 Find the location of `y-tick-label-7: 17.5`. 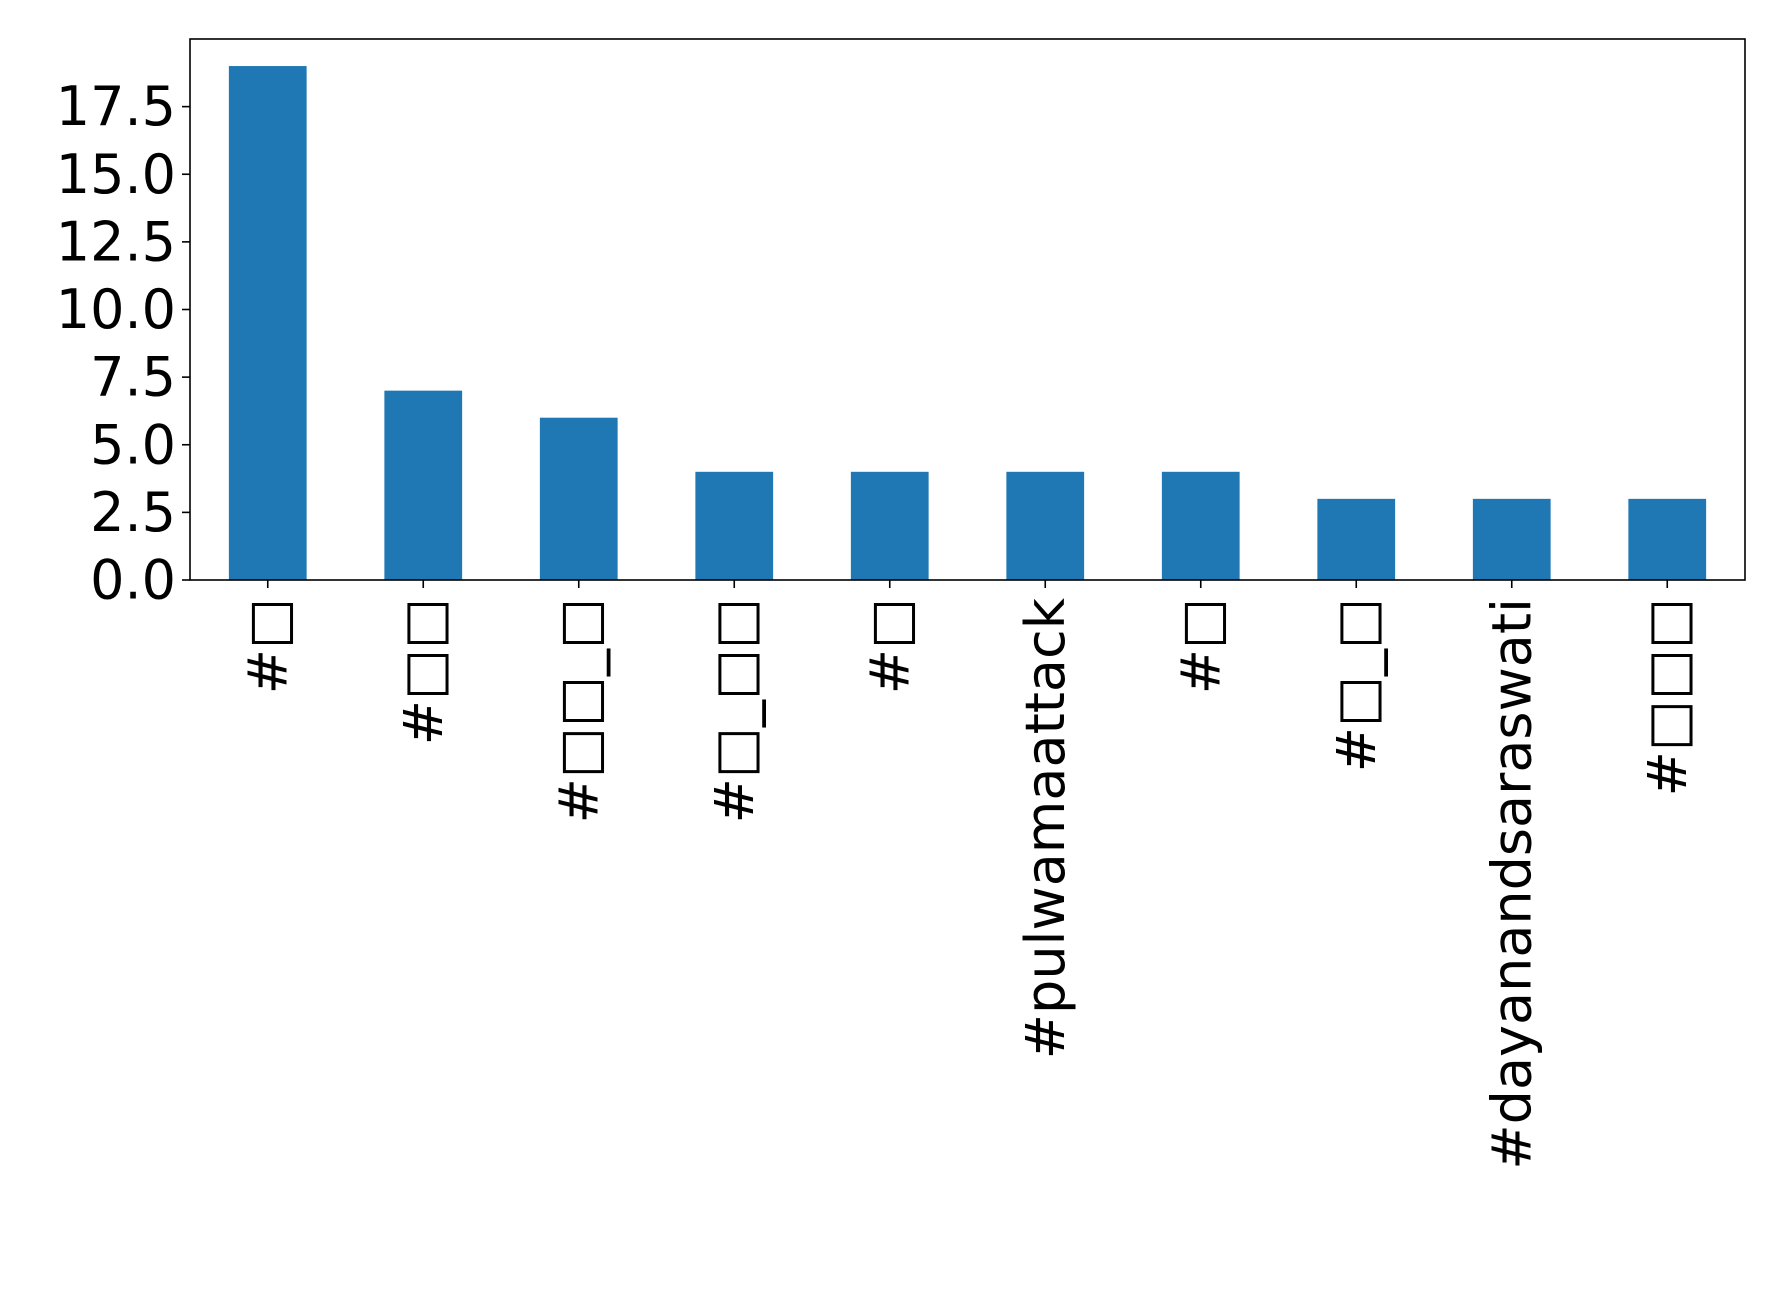

y-tick-label-7: 17.5 is located at coordinates (116, 106).